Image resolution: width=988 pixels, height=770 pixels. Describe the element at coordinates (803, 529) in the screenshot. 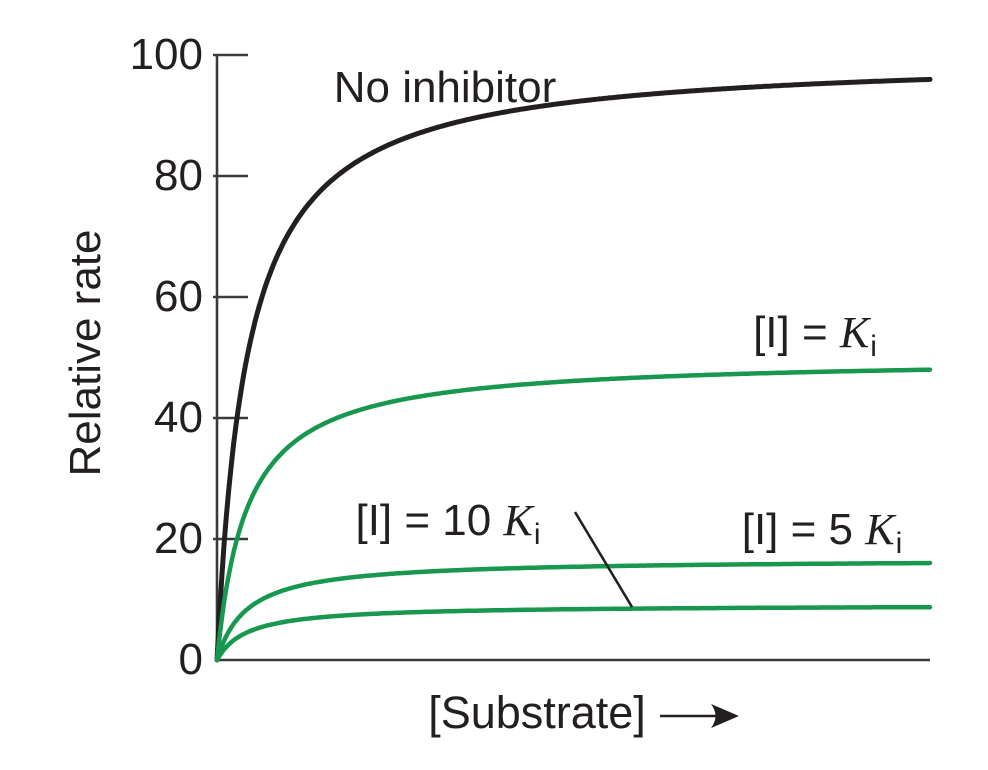

I see `curve-label-5ki-prefix: [I] = 5` at that location.